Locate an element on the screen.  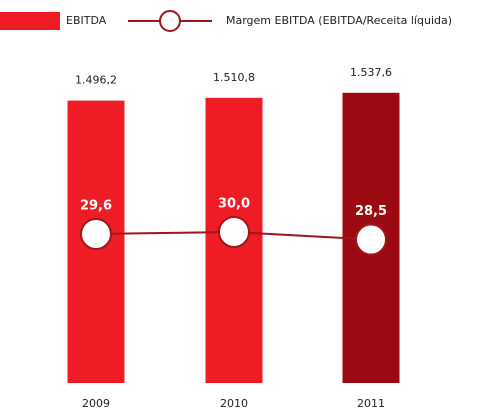
legend-marker is located at coordinates (170, 21).